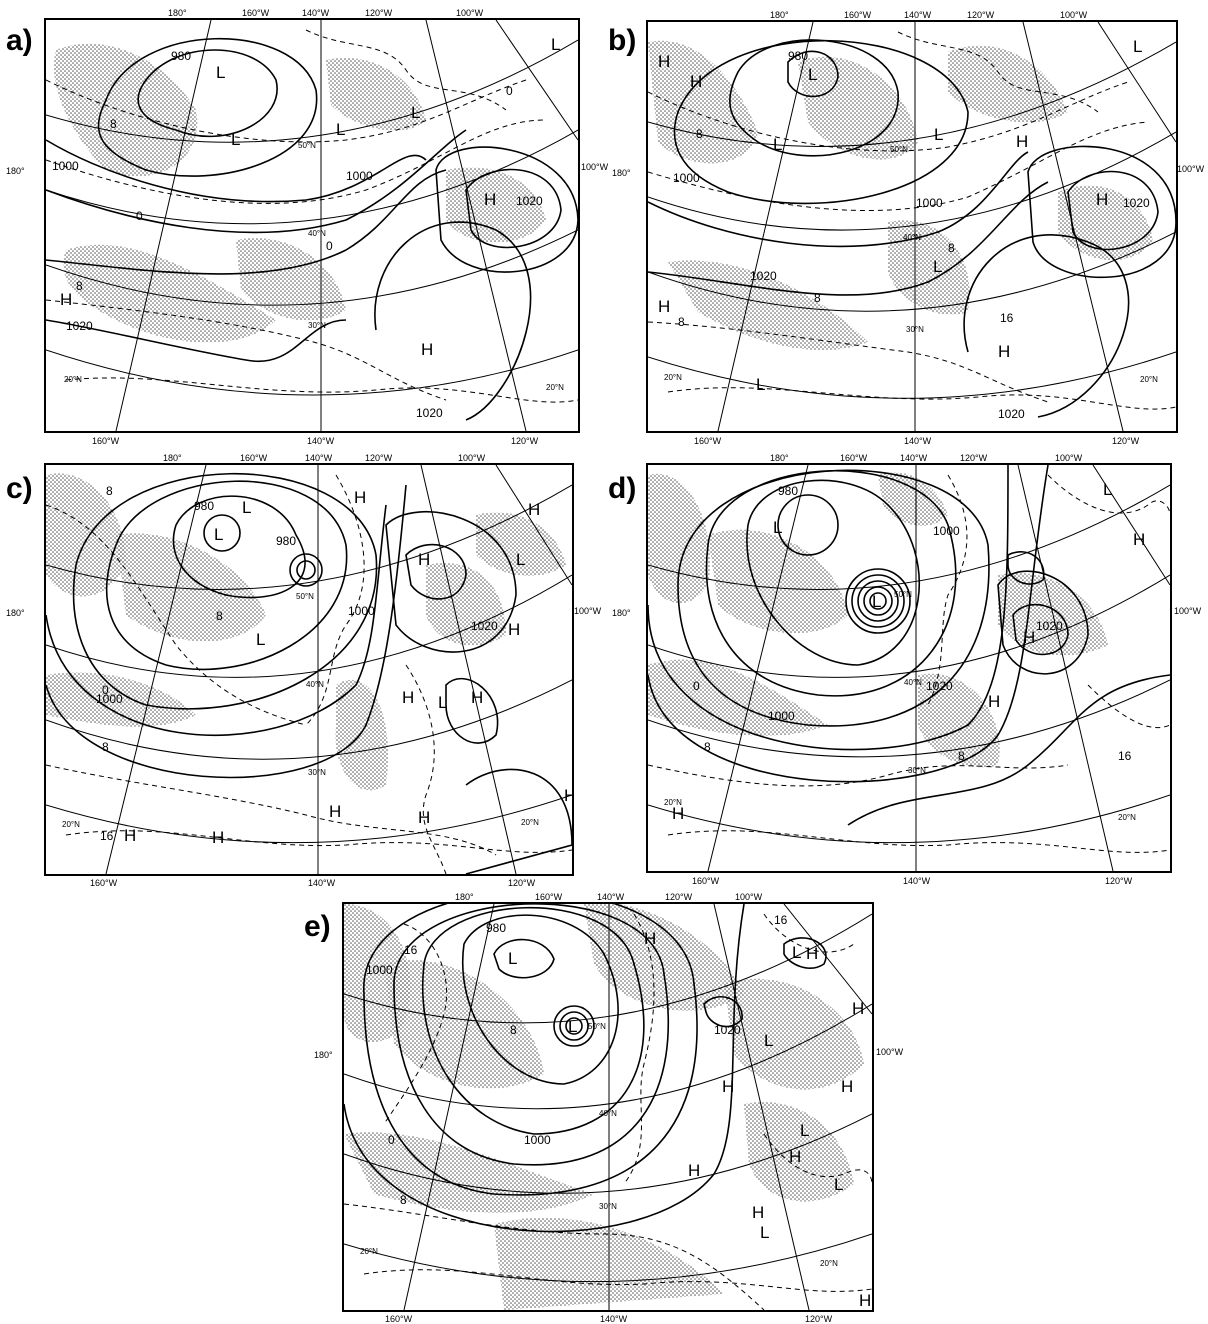 This screenshot has height=1324, width=1208. Describe the element at coordinates (19, 40) in the screenshot. I see `panel-letter-a: a)` at that location.